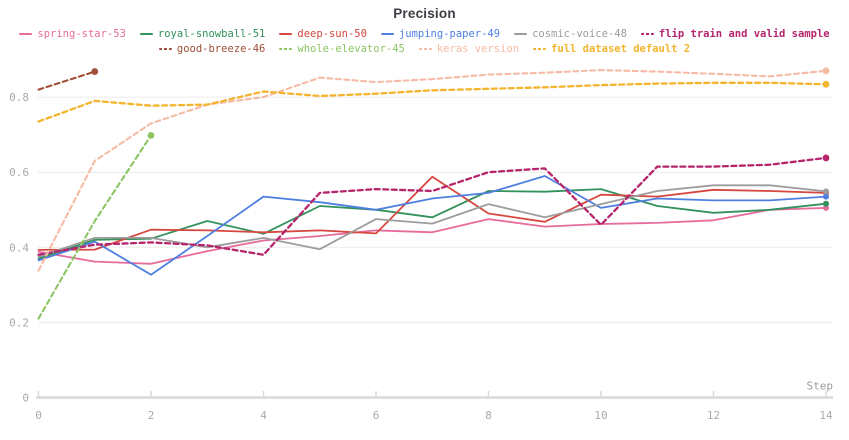 The image size is (849, 440). Describe the element at coordinates (263, 415) in the screenshot. I see `x-tick-label: 4` at that location.